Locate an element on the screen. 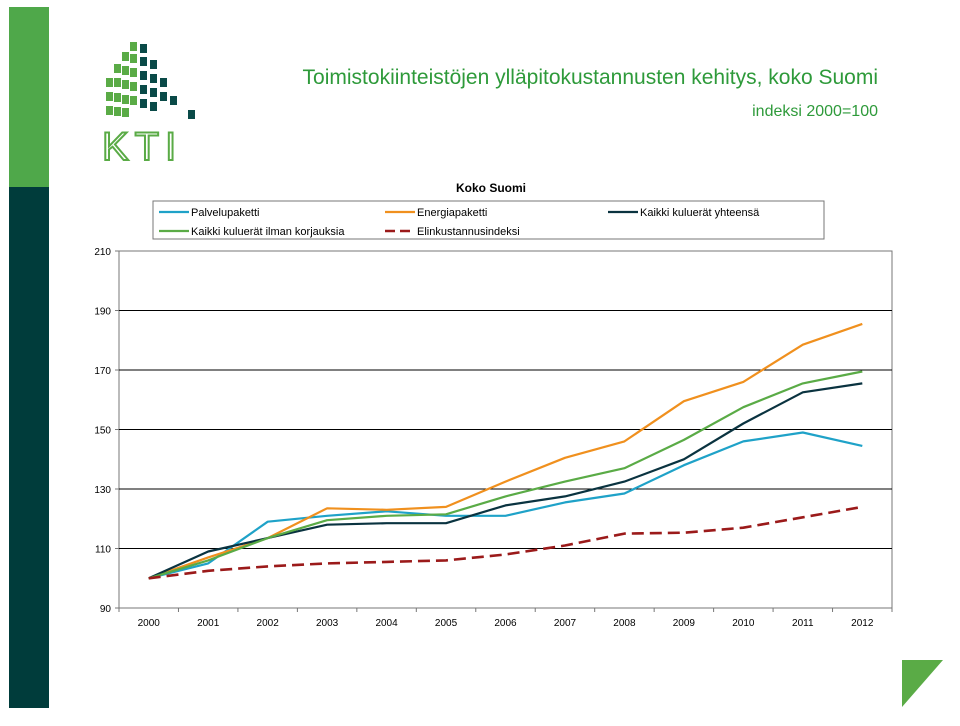  legend-label: Palvelupaketti is located at coordinates (225, 213).